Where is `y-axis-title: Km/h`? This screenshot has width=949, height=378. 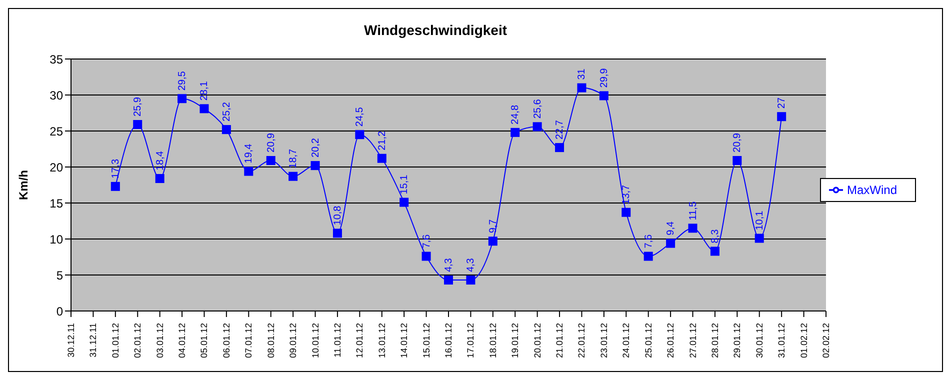 y-axis-title: Km/h is located at coordinates (23, 185).